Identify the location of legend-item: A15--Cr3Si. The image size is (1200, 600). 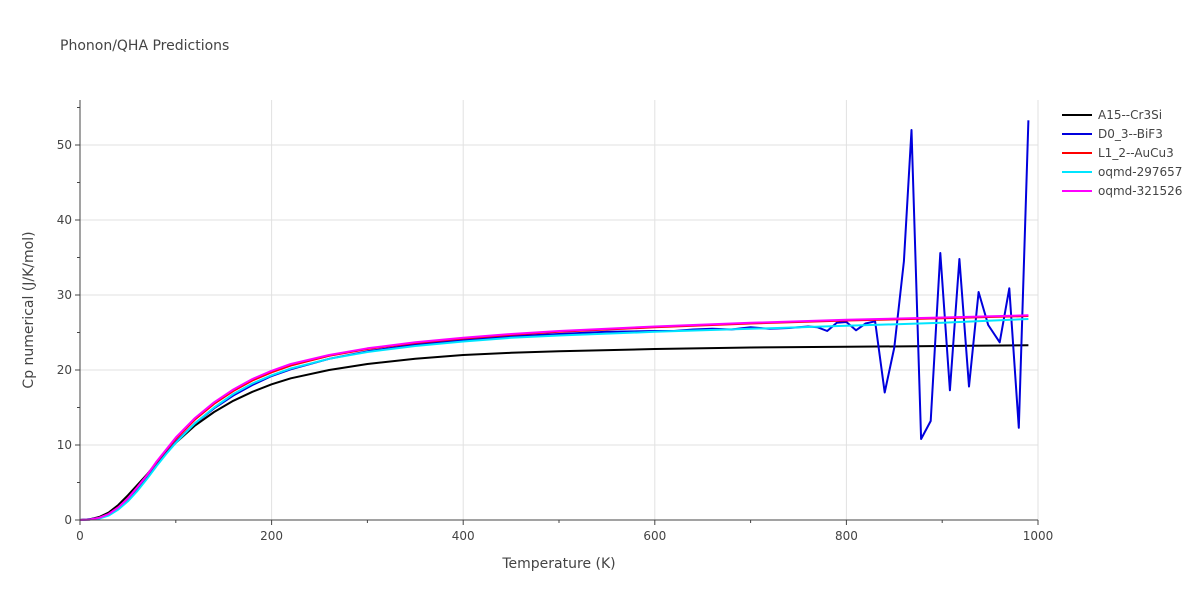
(1112, 115).